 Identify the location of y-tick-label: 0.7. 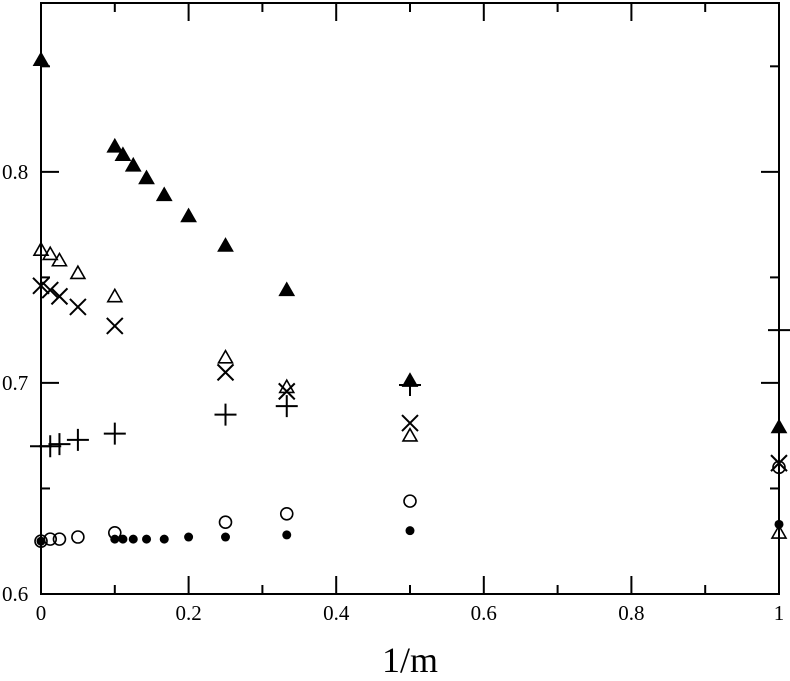
(15, 383).